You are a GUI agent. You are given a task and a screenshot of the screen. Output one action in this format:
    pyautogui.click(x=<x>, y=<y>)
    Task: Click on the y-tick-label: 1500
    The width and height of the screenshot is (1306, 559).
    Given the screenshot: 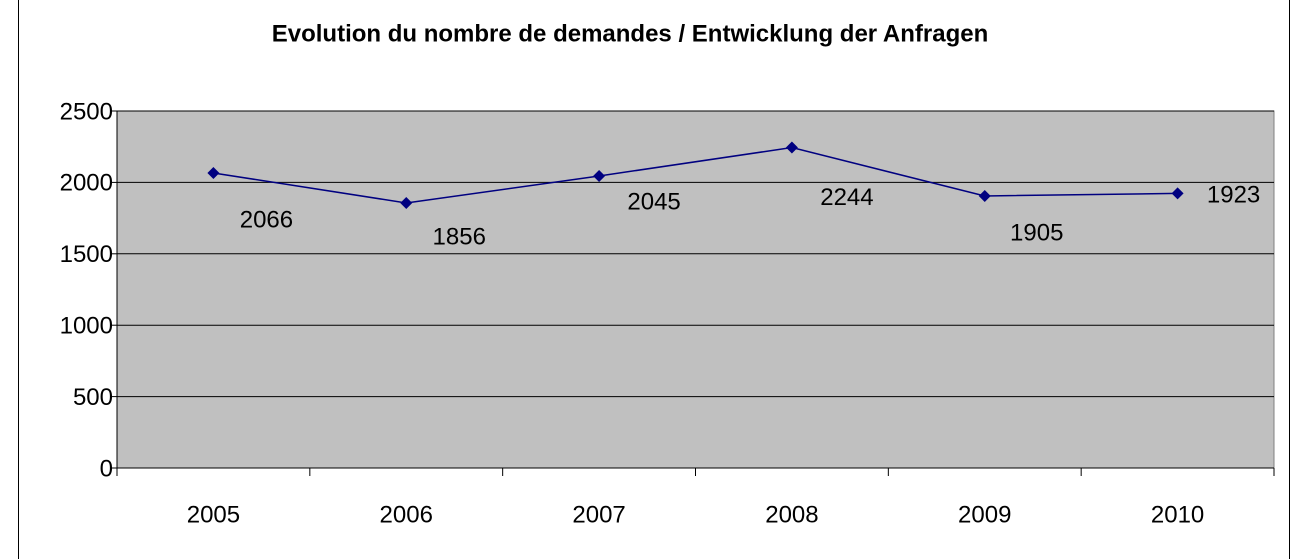 What is the action you would take?
    pyautogui.click(x=86, y=254)
    